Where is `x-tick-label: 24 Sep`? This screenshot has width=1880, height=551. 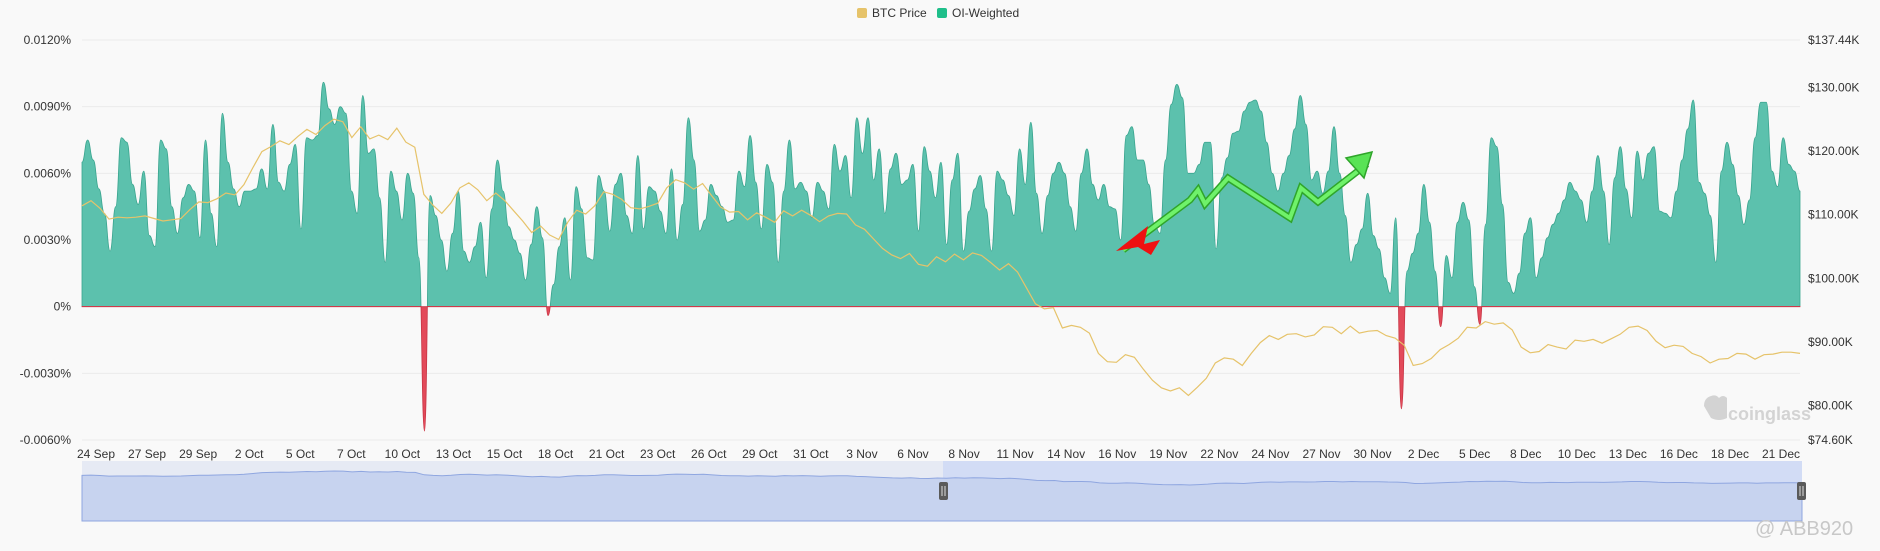 x-tick-label: 24 Sep is located at coordinates (96, 454).